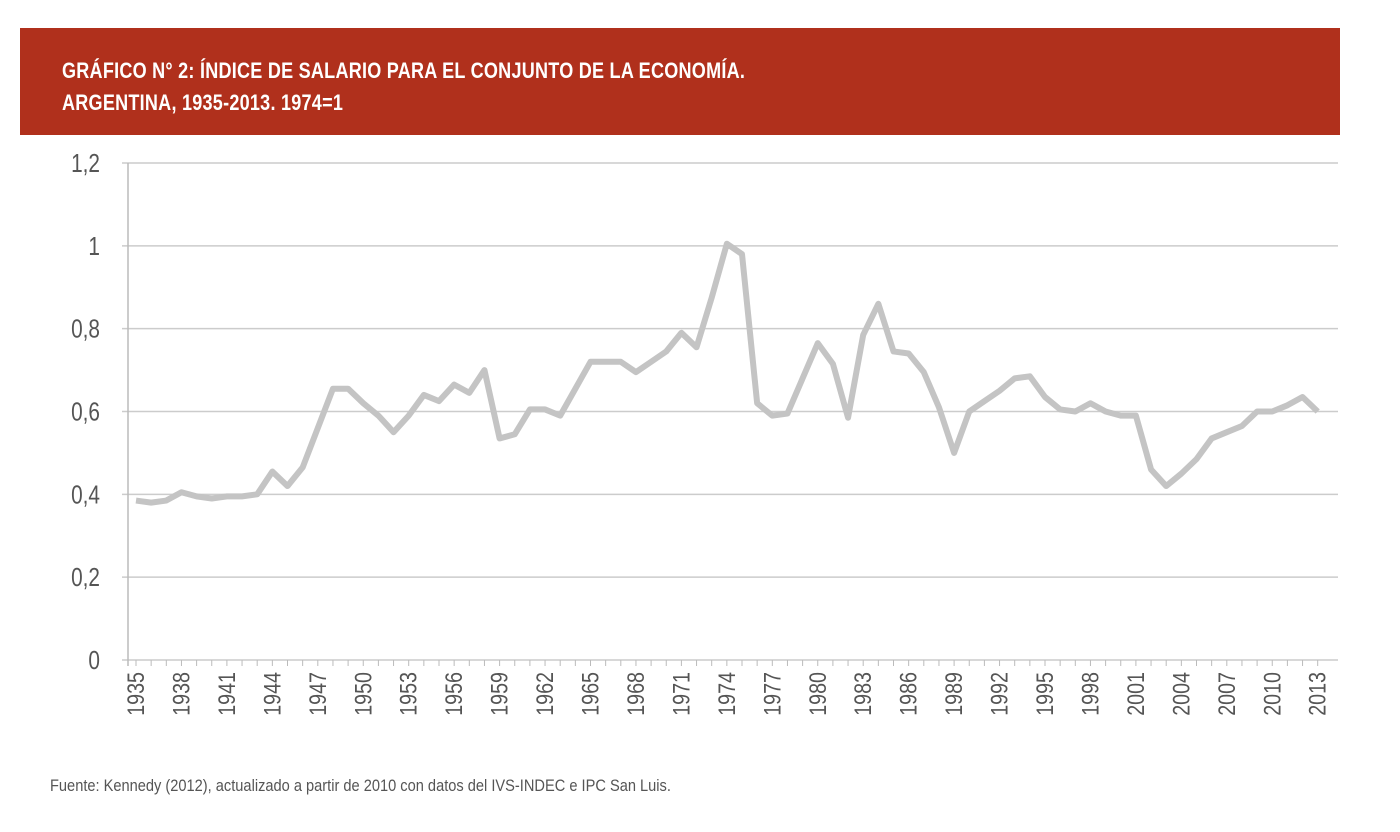 The image size is (1400, 832). I want to click on x-tick-label: 2004, so click(1180, 694).